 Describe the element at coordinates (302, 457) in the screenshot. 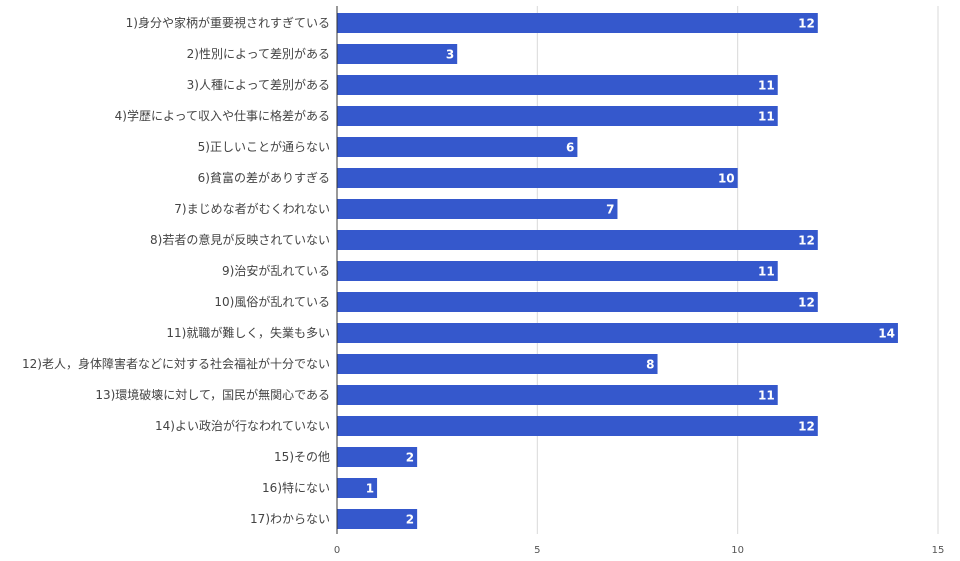

I see `category-label: 15)その他` at that location.